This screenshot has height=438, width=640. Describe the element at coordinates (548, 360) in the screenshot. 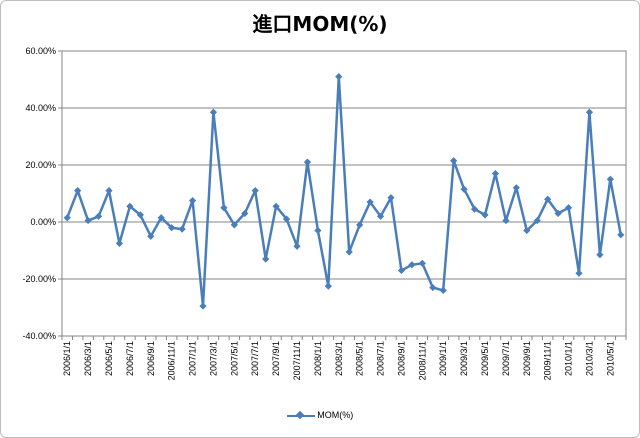

I see `x-tick-label: 2009/11/1` at that location.